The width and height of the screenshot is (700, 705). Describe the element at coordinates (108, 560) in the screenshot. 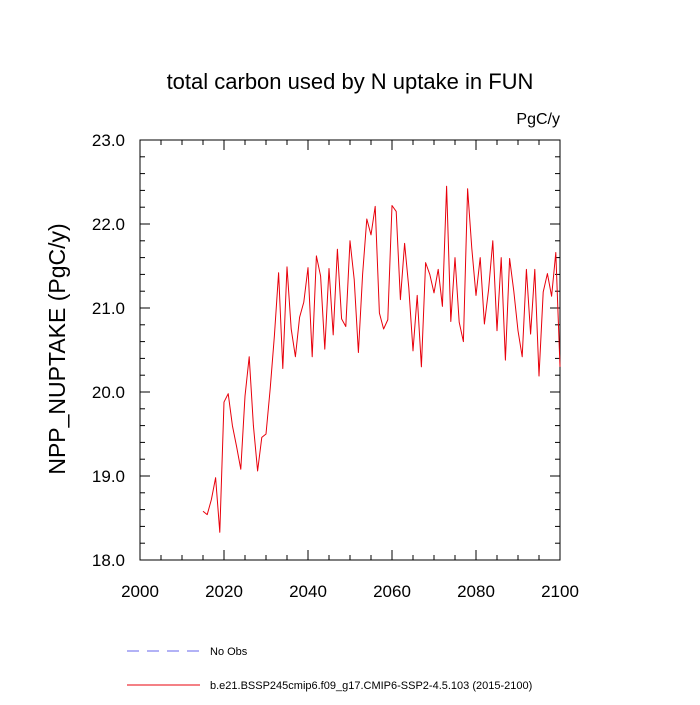

I see `y-tick-label: 18.0` at that location.